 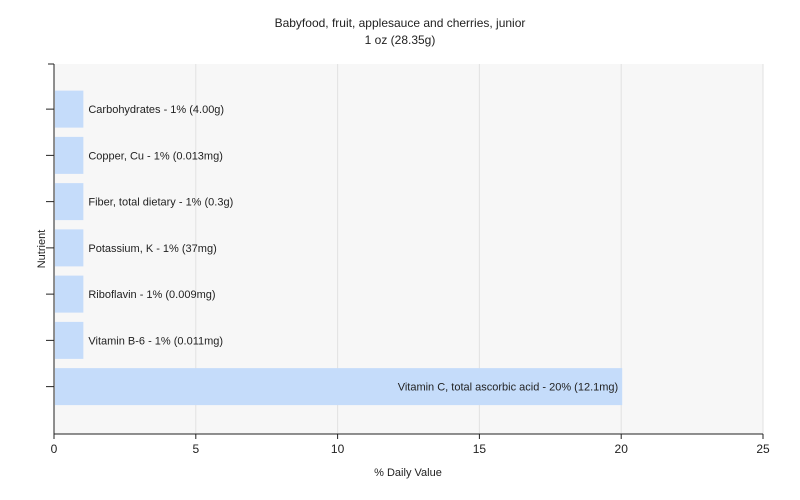 I want to click on y-ticks, so click(x=50, y=225).